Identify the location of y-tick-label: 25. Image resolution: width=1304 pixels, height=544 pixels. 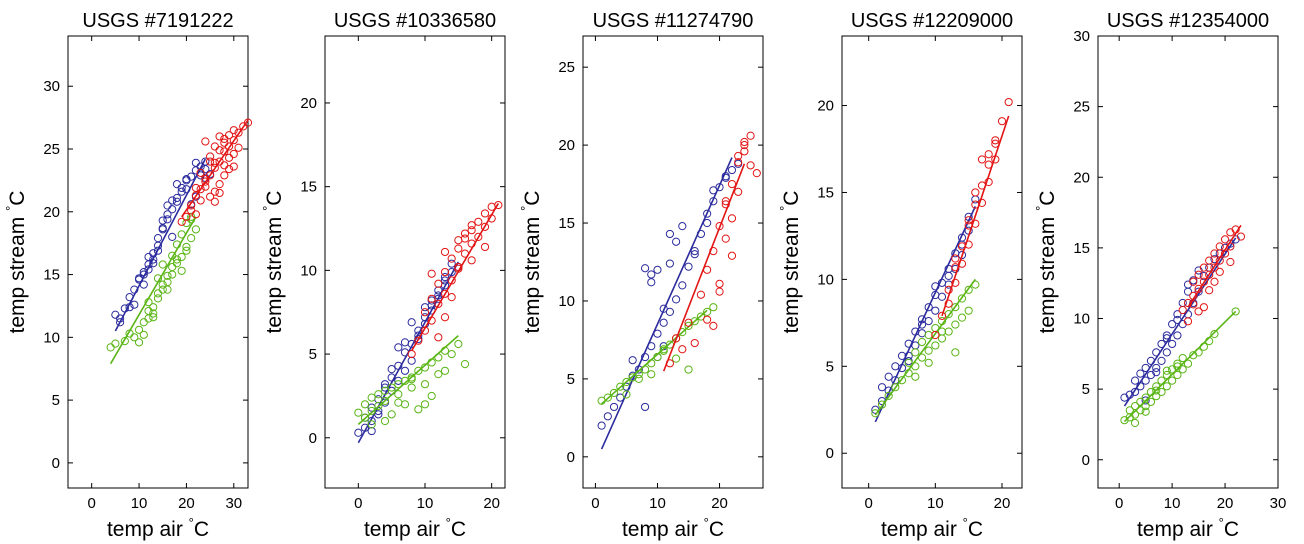
(1081, 107).